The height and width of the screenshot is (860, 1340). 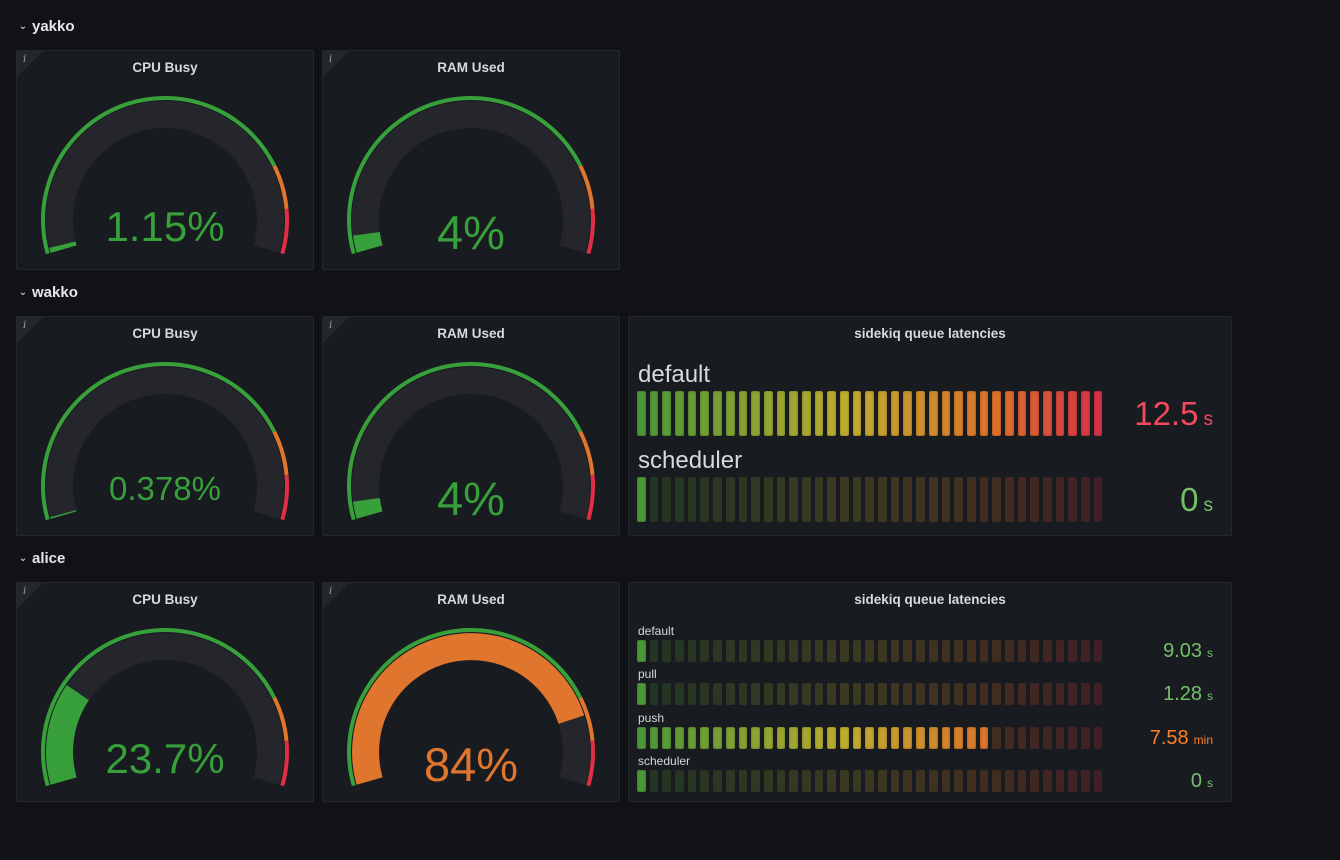 I want to click on row-title-label: alice, so click(x=49, y=558).